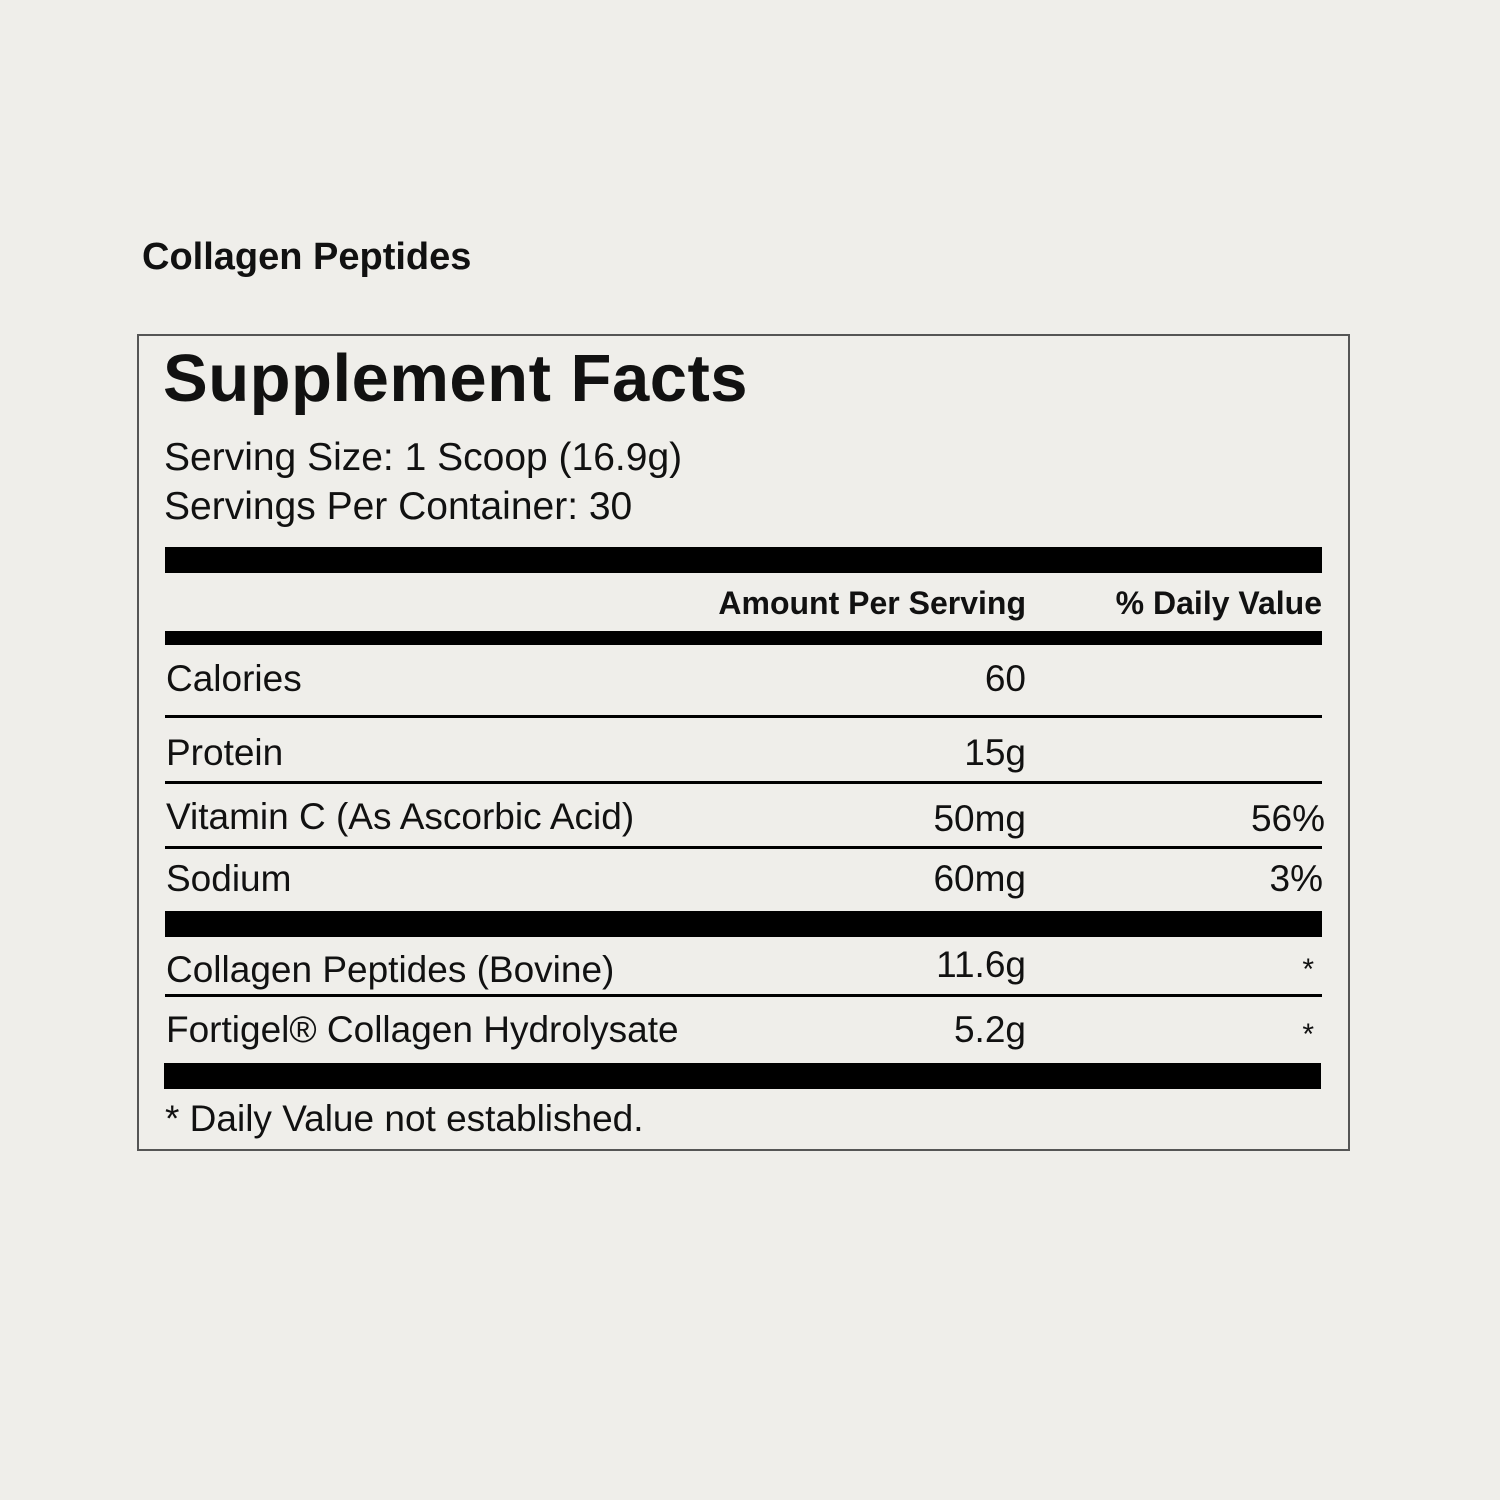 This screenshot has width=1500, height=1500. What do you see at coordinates (1218, 603) in the screenshot?
I see `header-daily-value: % Daily Value` at bounding box center [1218, 603].